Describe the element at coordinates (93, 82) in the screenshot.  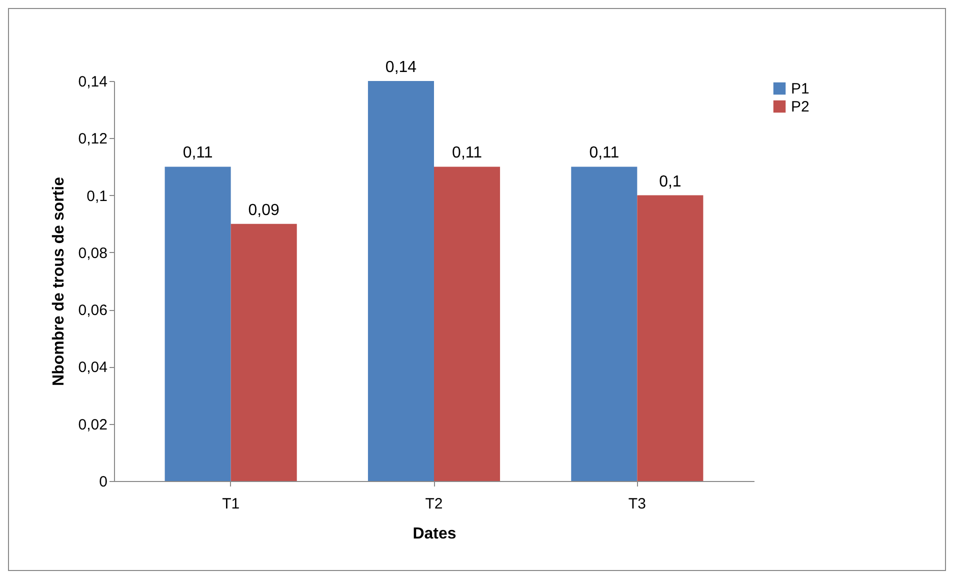
I see `y-tick-label: 0,14` at that location.